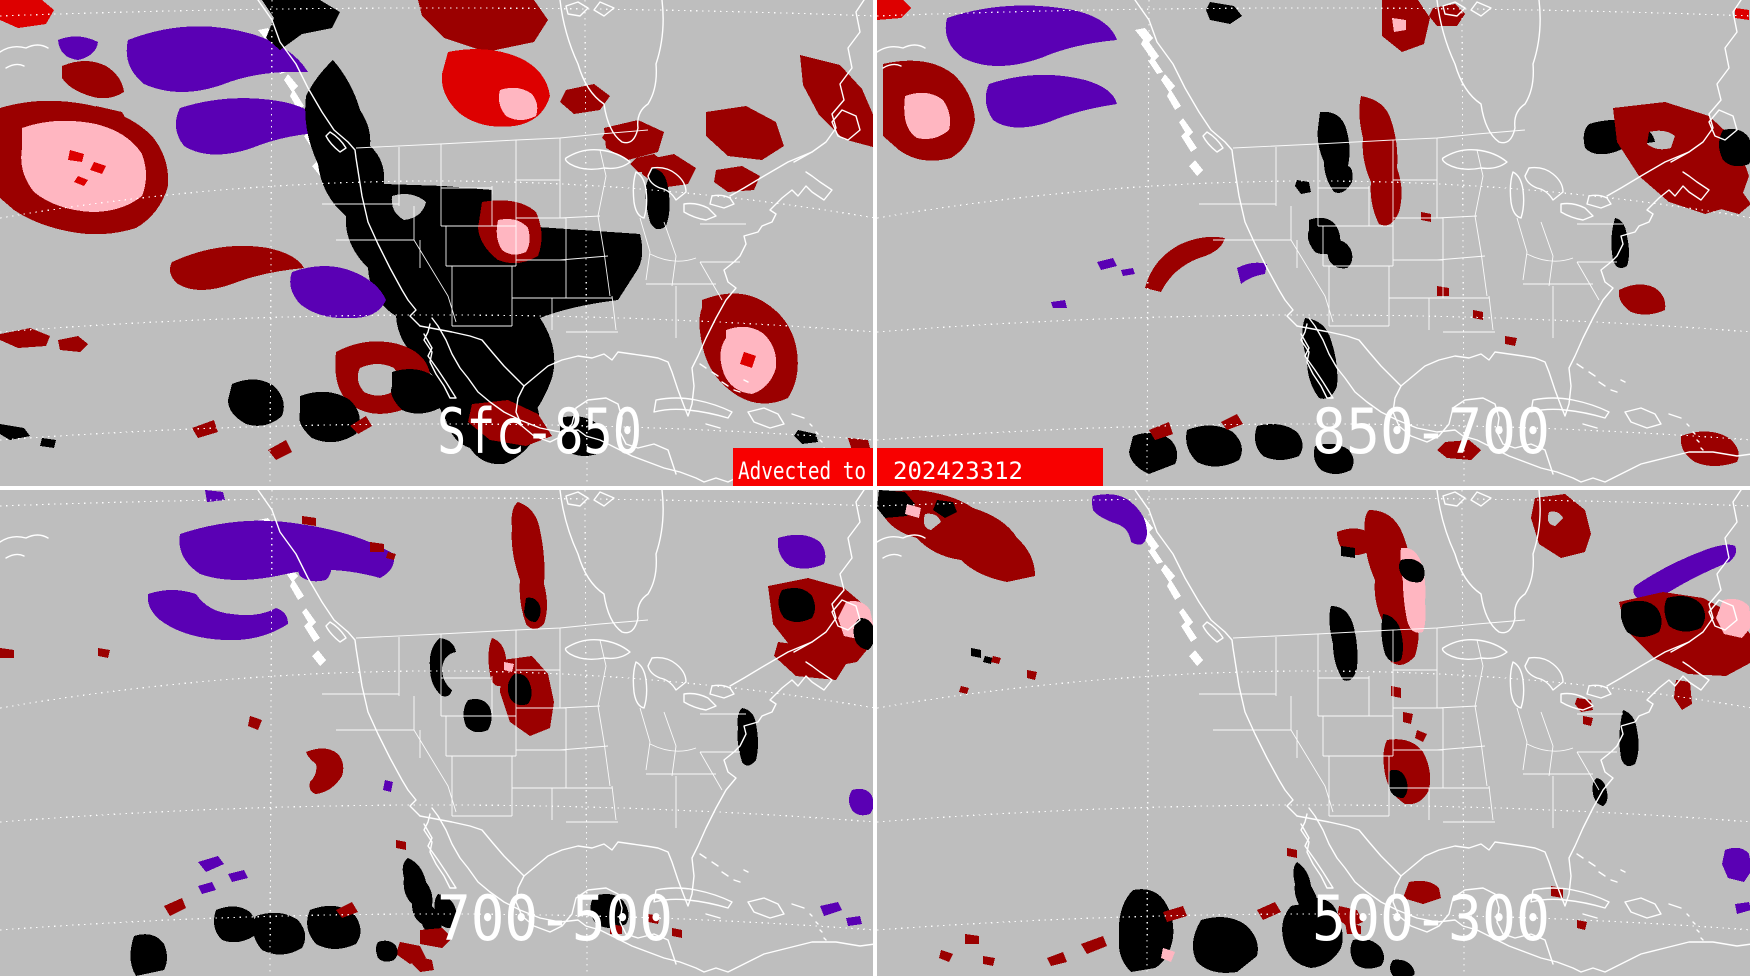  Describe the element at coordinates (958, 471) in the screenshot. I see `banner-timestamp-text: 202423312` at that location.